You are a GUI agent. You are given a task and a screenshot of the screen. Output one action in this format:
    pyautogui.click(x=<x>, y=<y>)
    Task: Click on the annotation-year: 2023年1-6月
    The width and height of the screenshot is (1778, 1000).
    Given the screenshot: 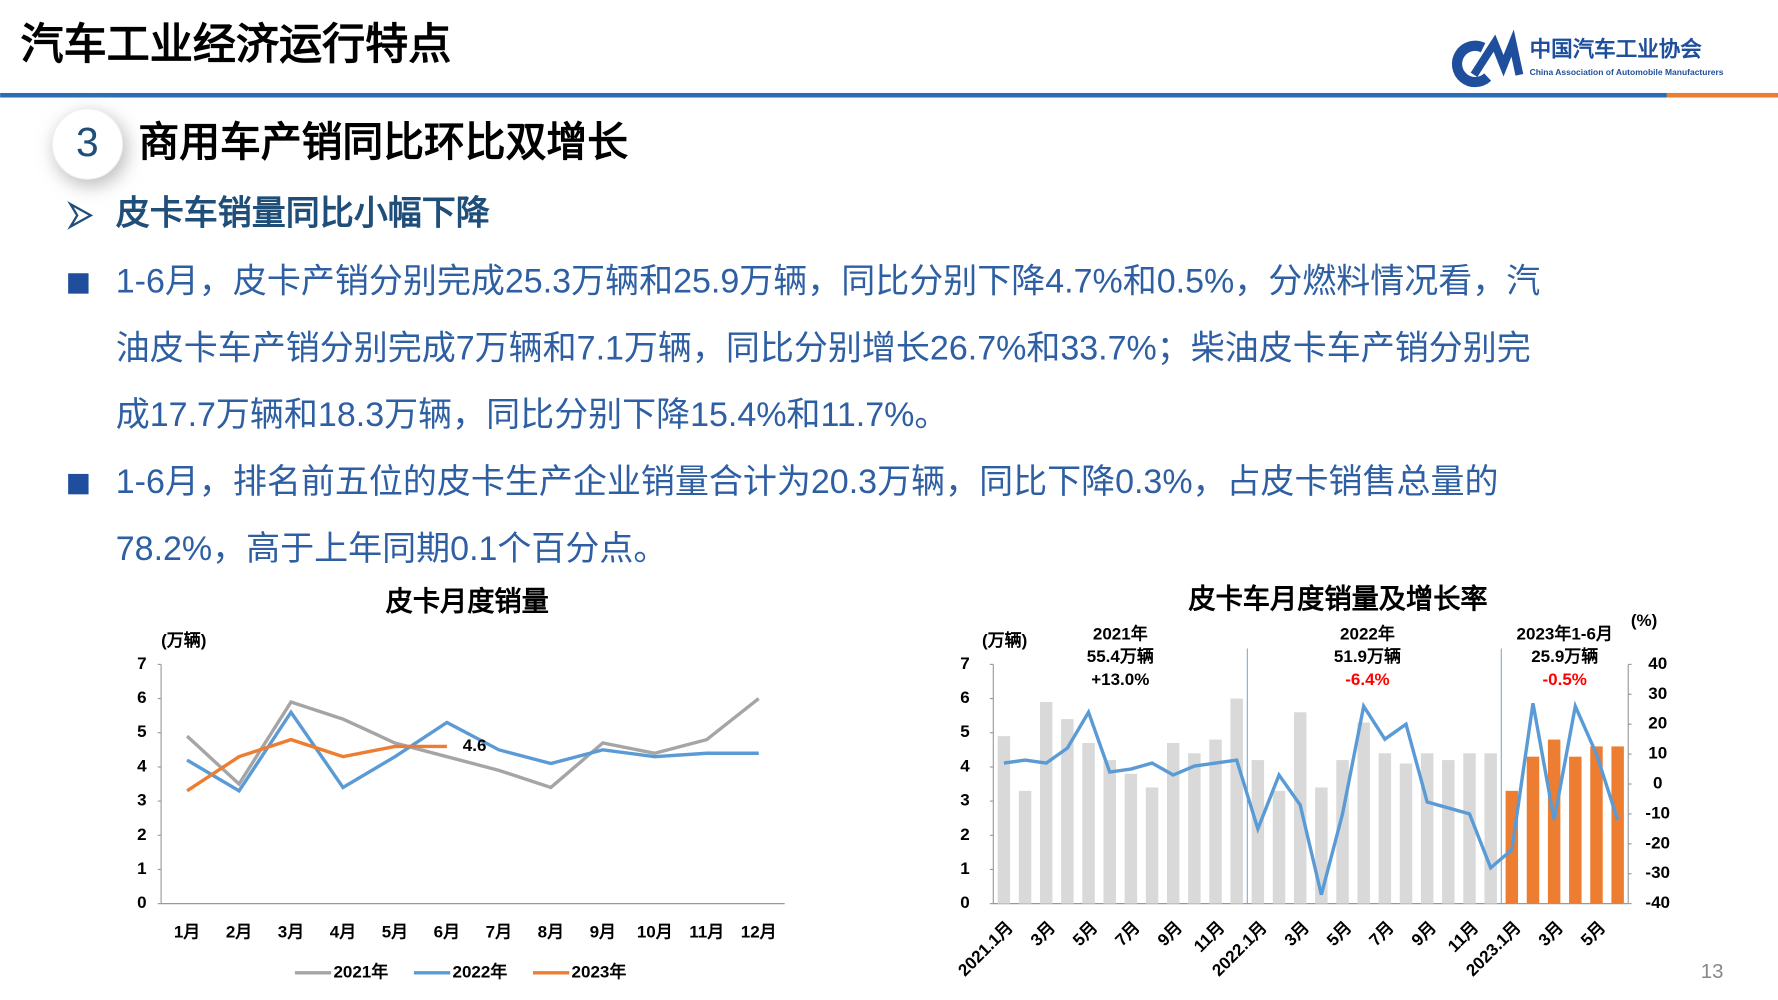 What is the action you would take?
    pyautogui.click(x=1565, y=633)
    